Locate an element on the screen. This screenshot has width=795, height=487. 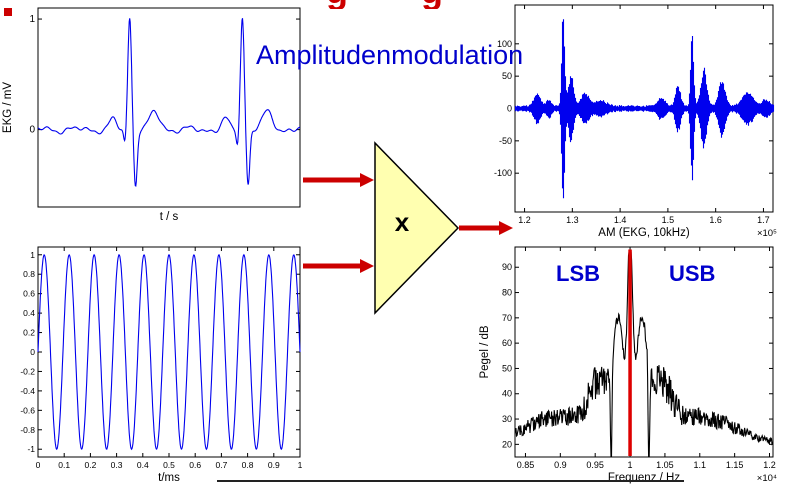
x-tick-label: 0.7 is located at coordinates (221, 465).